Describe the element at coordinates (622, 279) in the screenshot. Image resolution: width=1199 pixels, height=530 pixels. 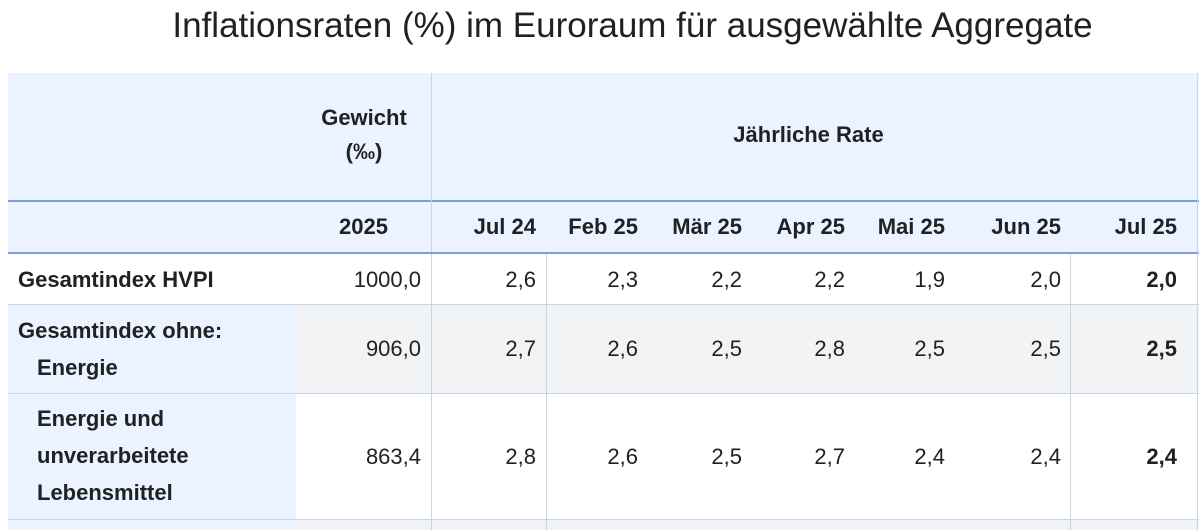
I see `value-cell: 2,3` at that location.